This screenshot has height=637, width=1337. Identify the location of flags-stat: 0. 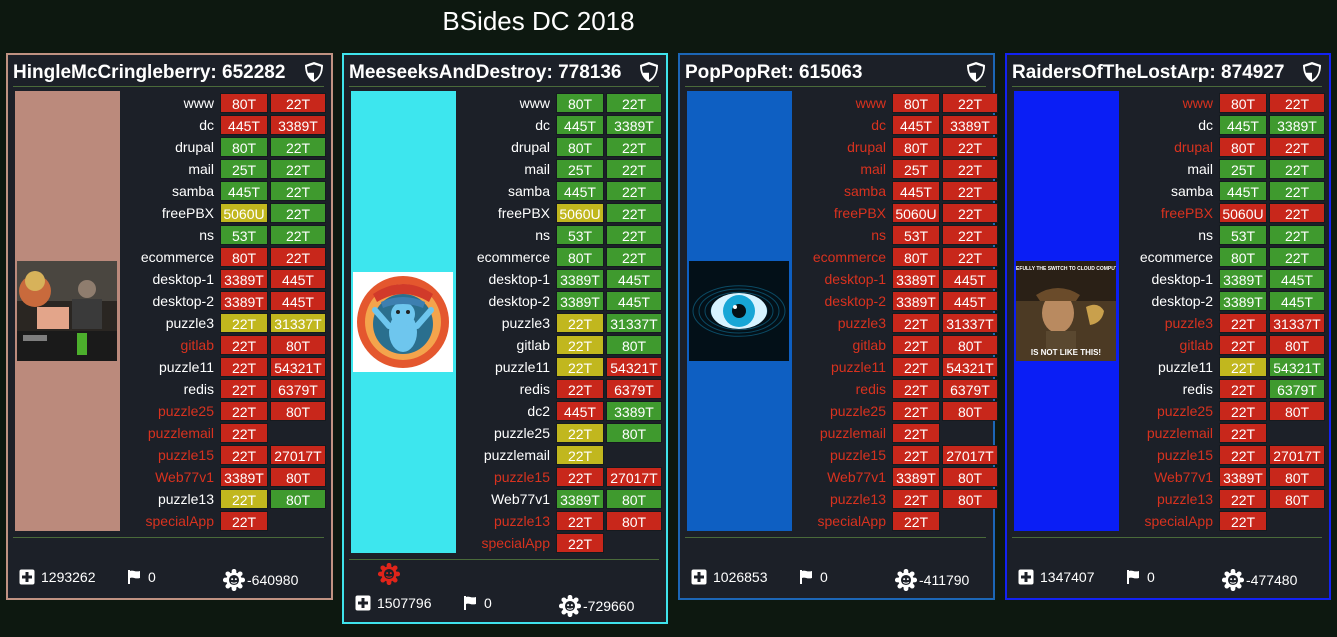
(813, 577).